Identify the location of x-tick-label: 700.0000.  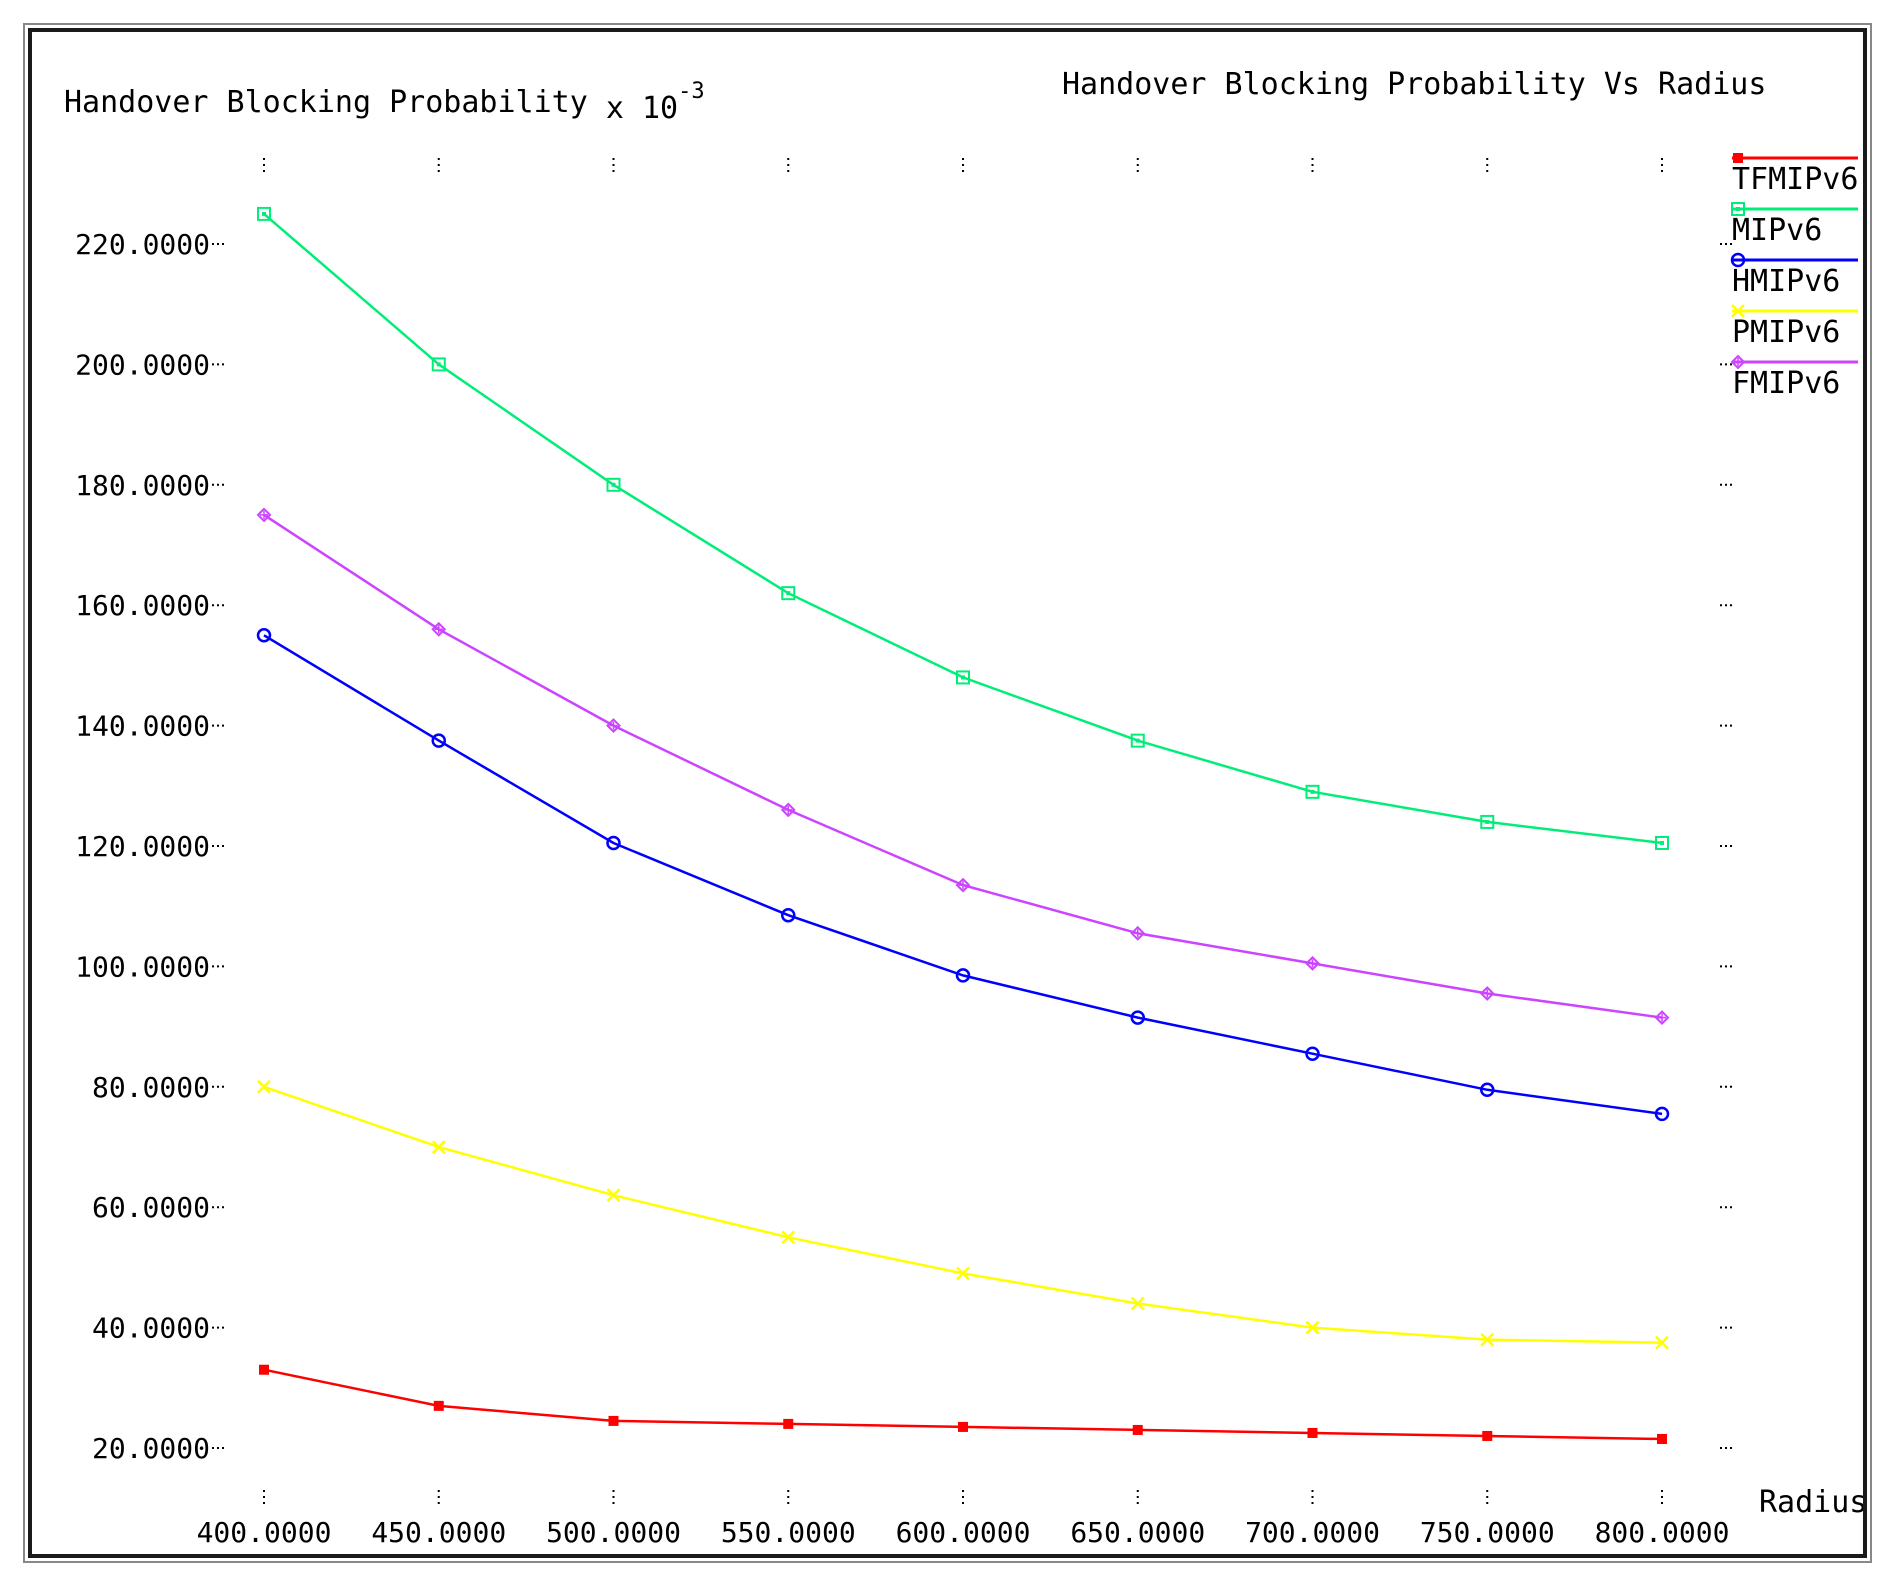
(1312, 1532).